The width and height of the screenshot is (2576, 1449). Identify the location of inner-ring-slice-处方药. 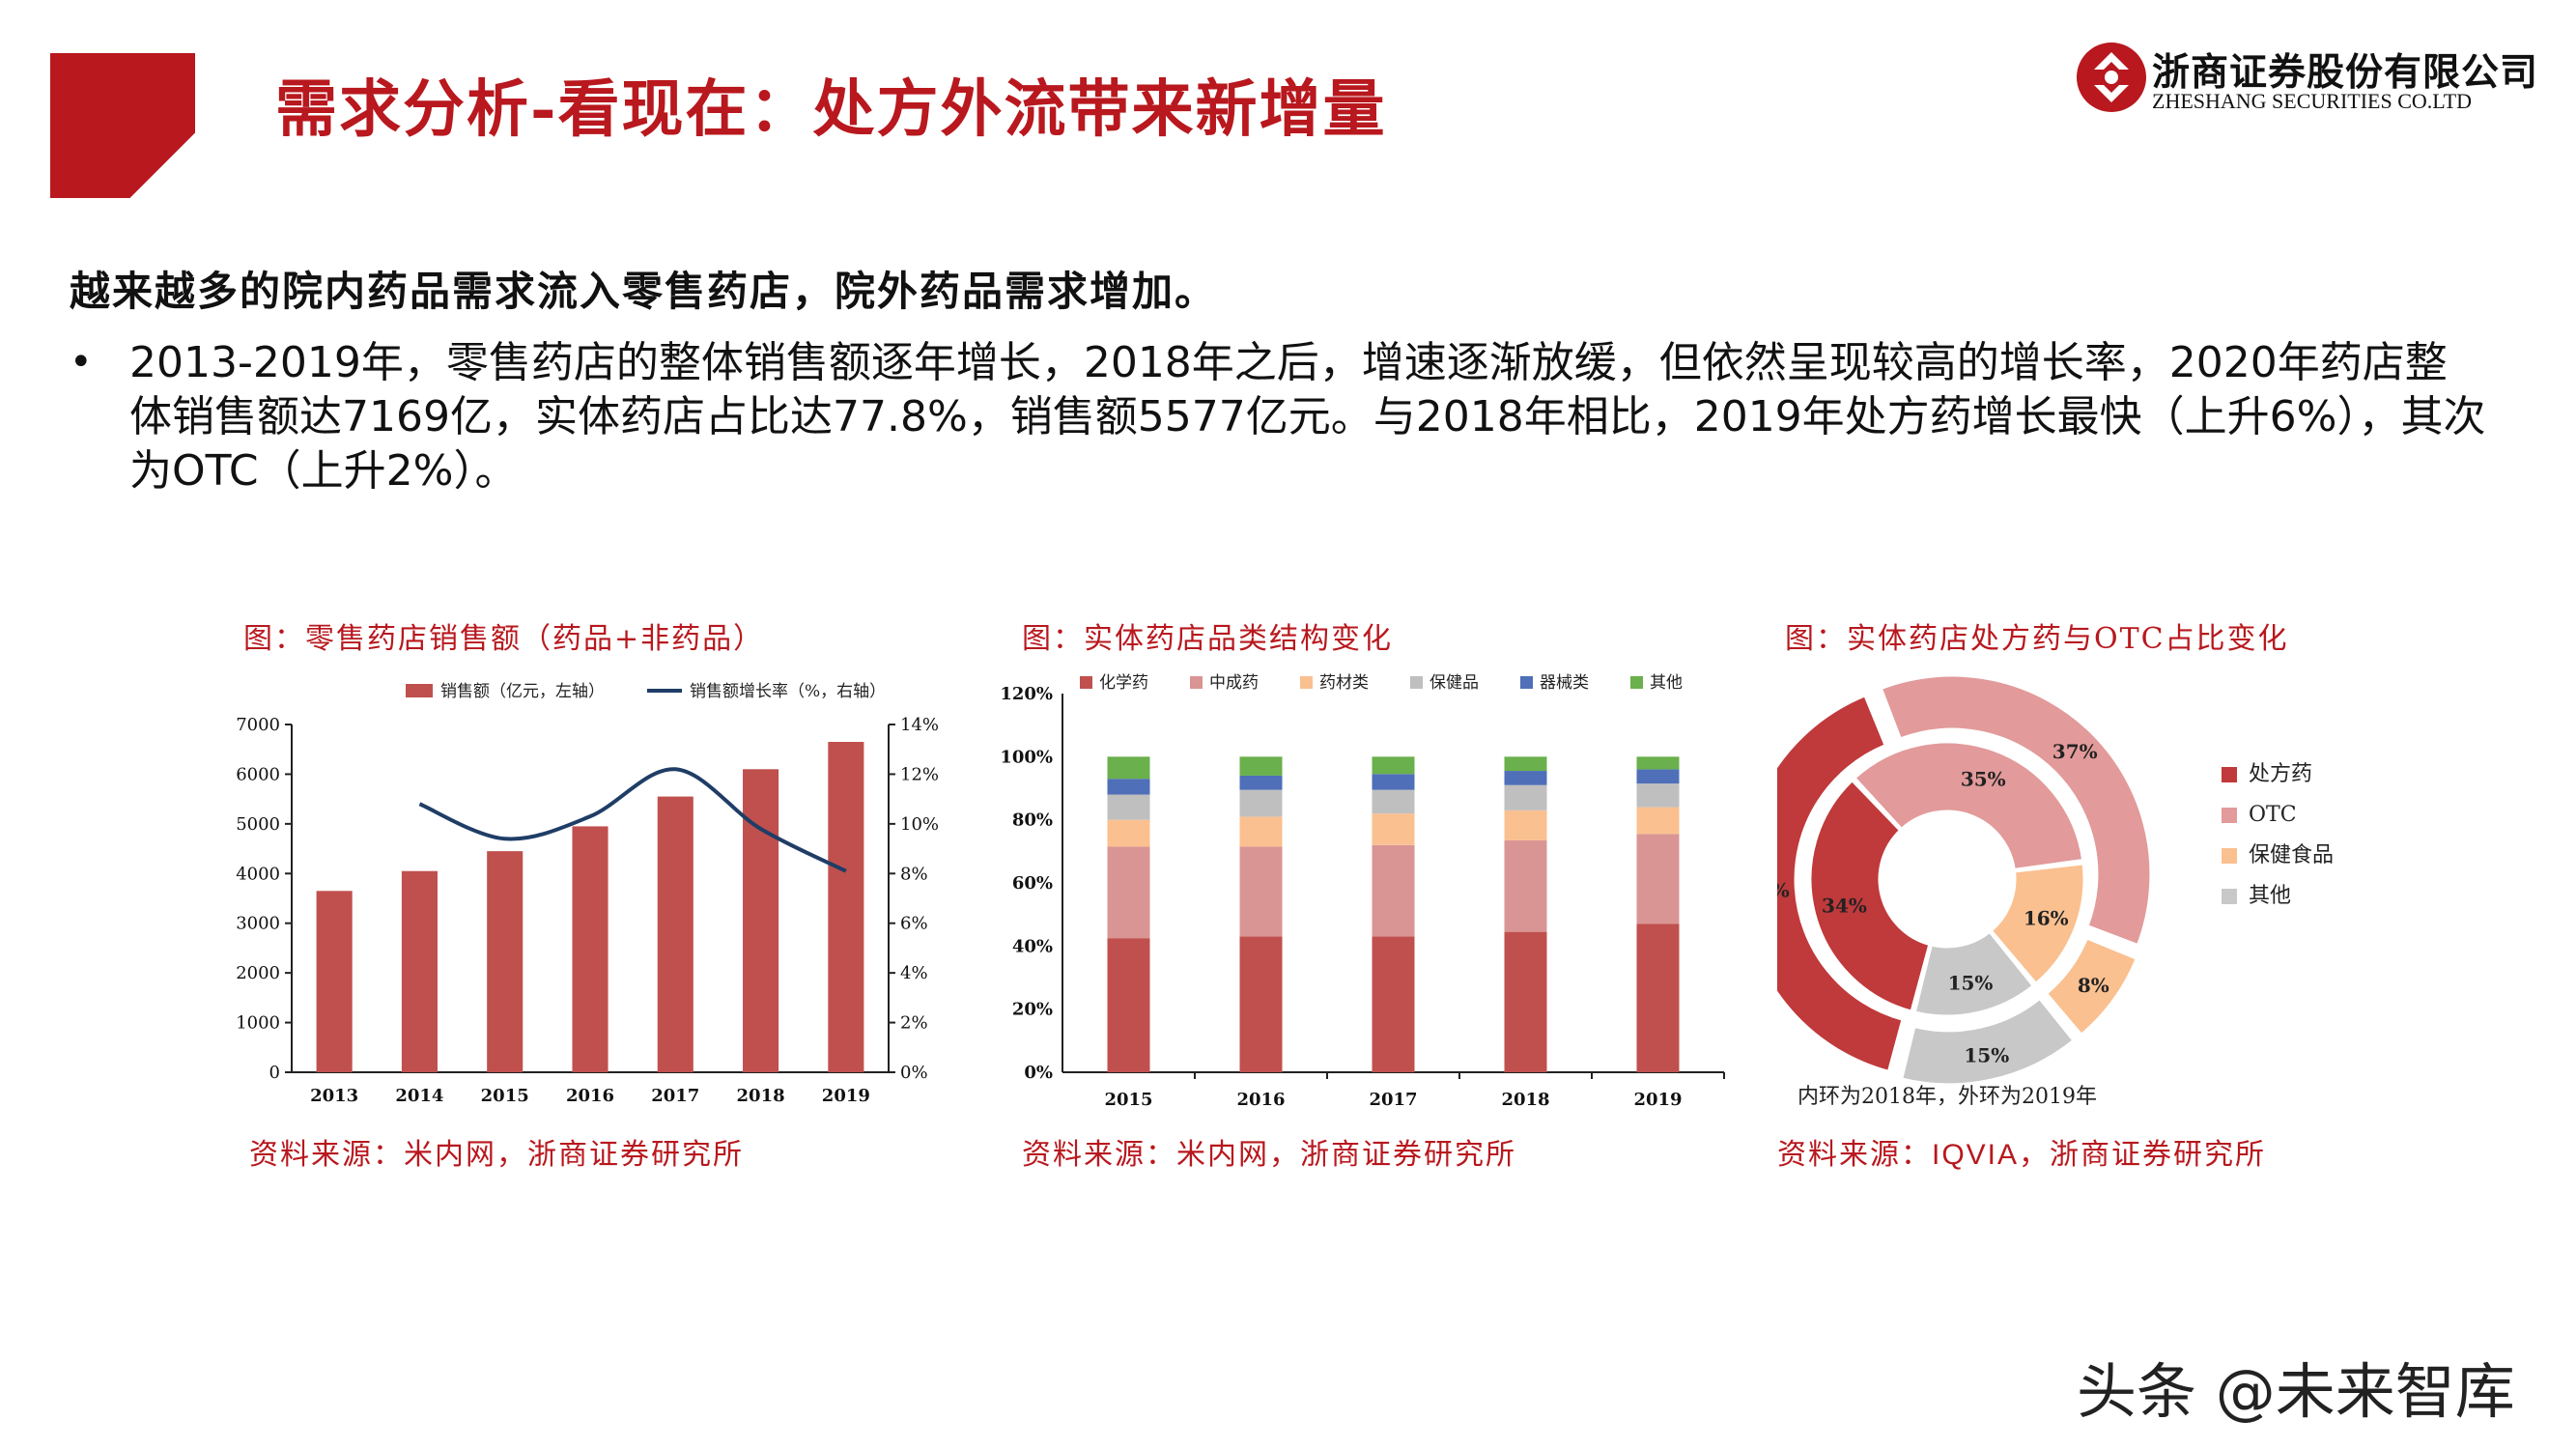
(1870, 895).